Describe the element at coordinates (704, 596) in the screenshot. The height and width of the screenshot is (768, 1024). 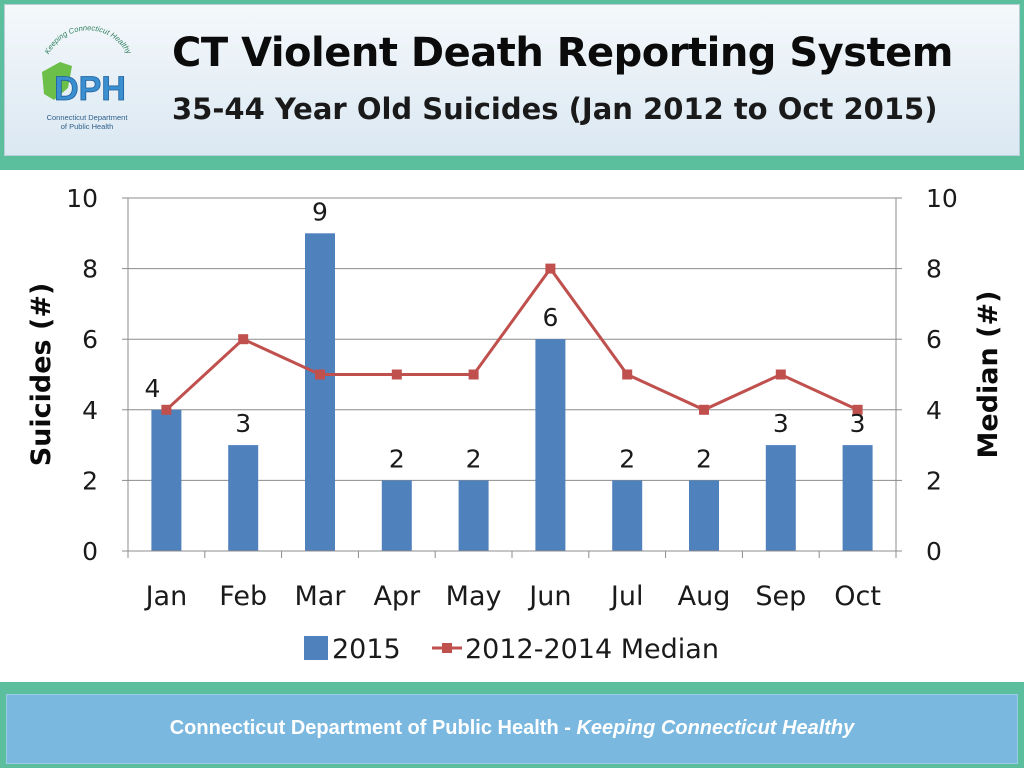
I see `x-tick-label: Aug` at that location.